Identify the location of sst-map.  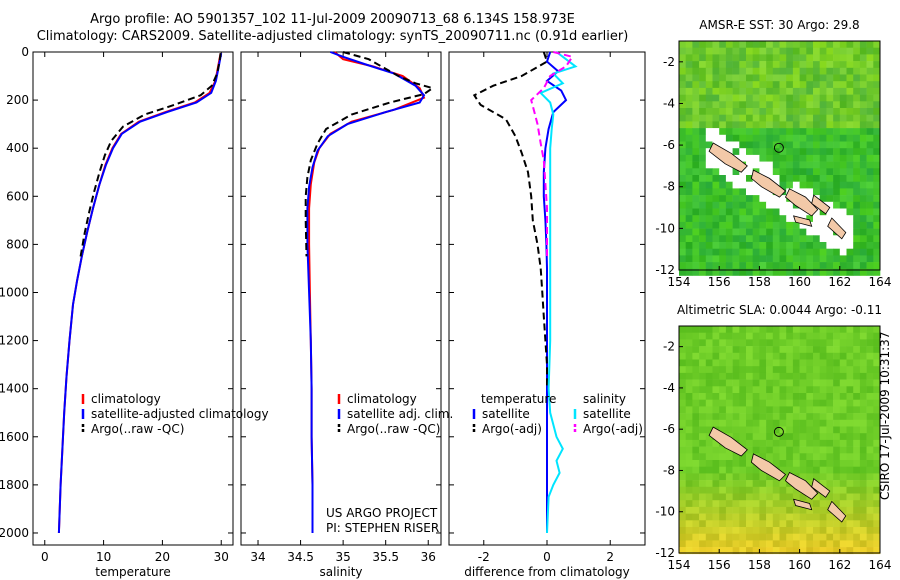
(780, 158).